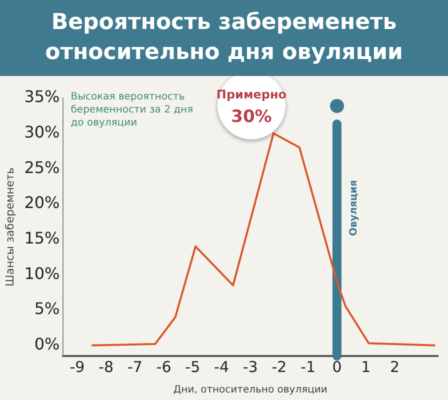 This screenshot has height=400, width=448. I want to click on chart-title: Вероятность забеременеть относительно дня овуляции, so click(224, 38).